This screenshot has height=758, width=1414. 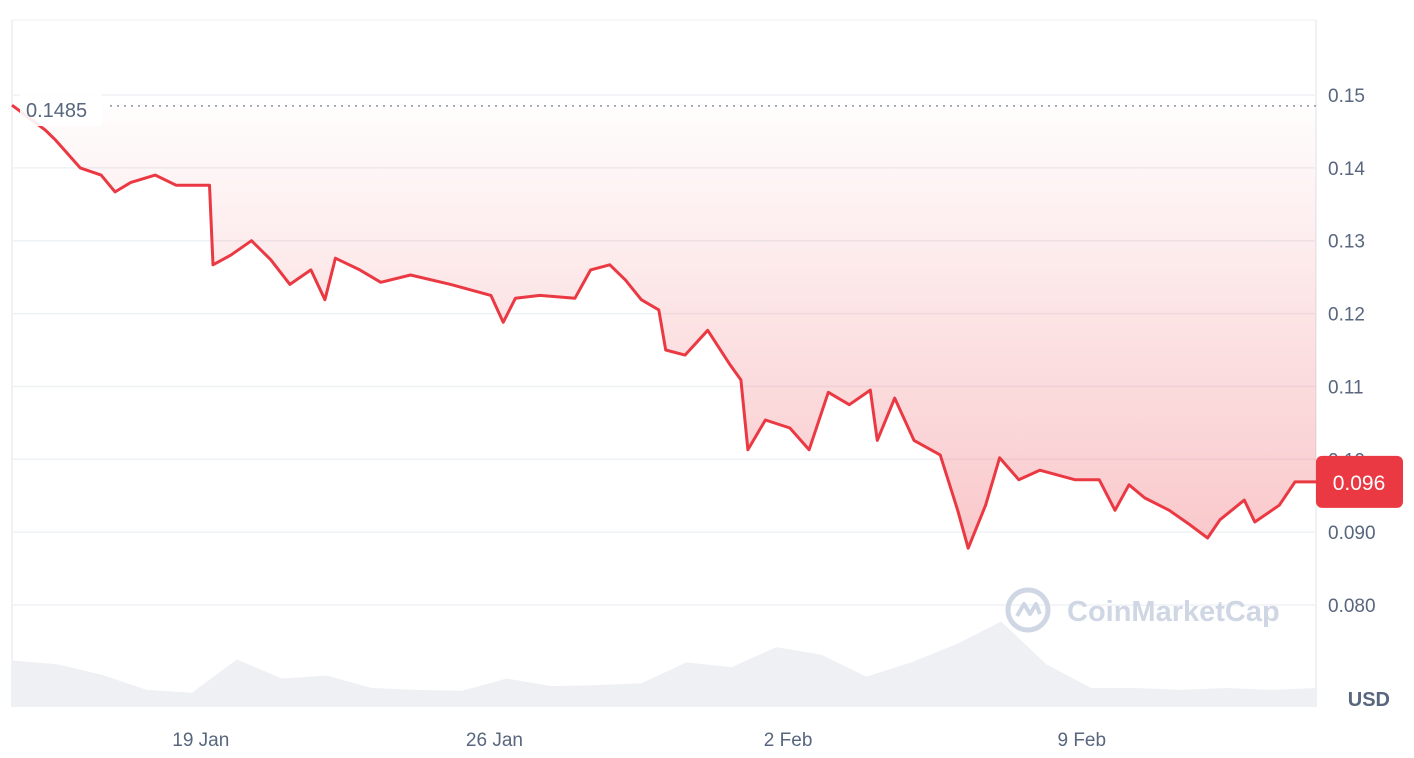 I want to click on volume-area, so click(x=664, y=664).